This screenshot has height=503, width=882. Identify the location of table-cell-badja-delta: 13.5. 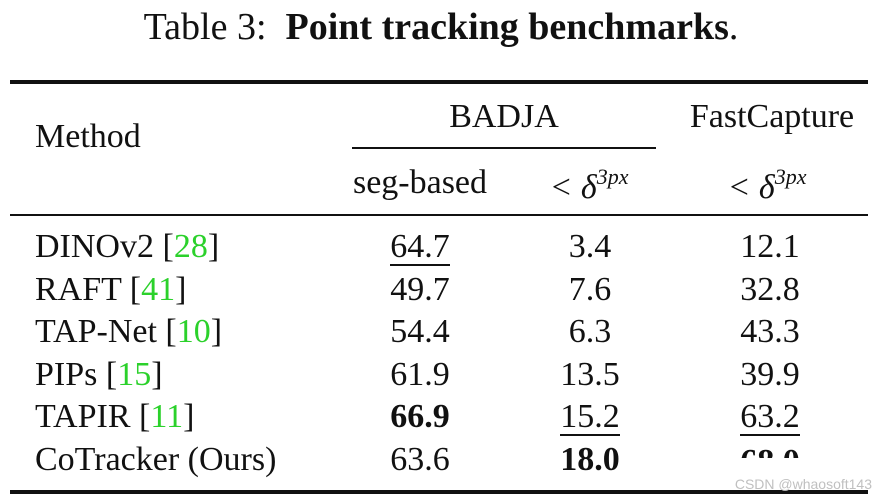
(590, 374).